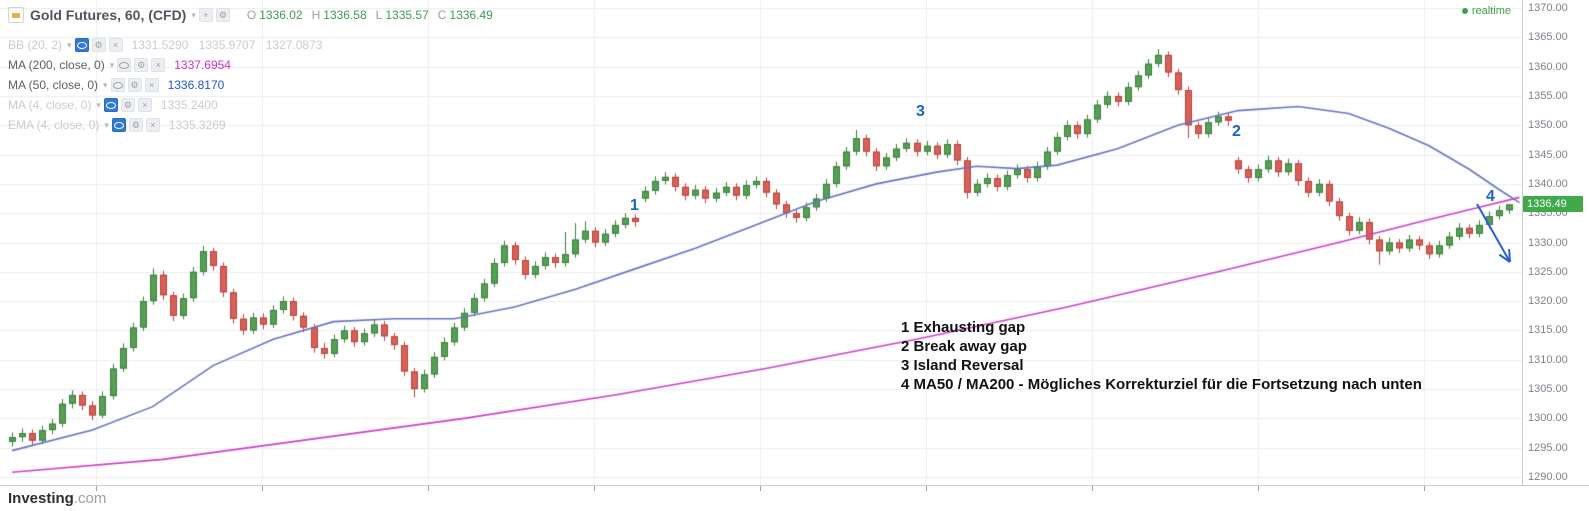 Image resolution: width=1589 pixels, height=511 pixels. I want to click on high-value: 1336.58, so click(345, 15).